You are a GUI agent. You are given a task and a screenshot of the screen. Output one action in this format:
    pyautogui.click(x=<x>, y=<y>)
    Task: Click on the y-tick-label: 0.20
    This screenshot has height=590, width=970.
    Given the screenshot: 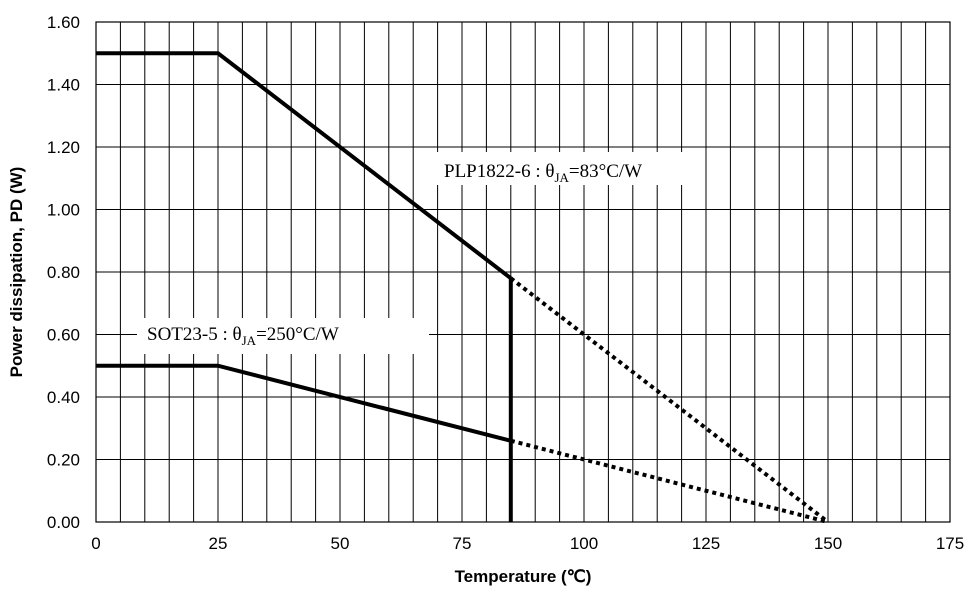 What is the action you would take?
    pyautogui.click(x=63, y=460)
    